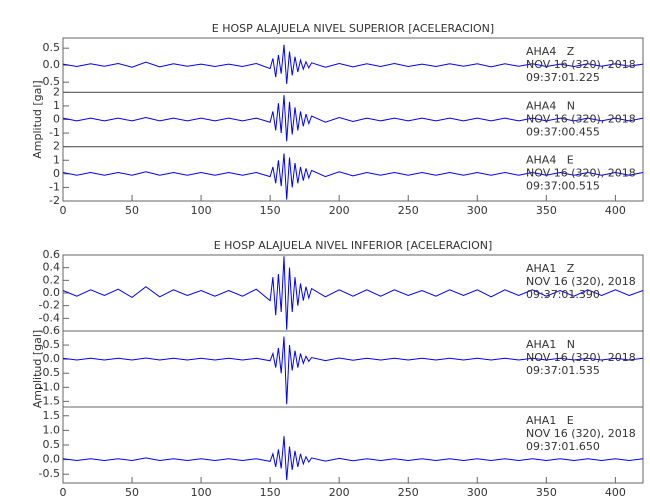  I want to click on y-tick-label: 0.2, so click(52, 279).